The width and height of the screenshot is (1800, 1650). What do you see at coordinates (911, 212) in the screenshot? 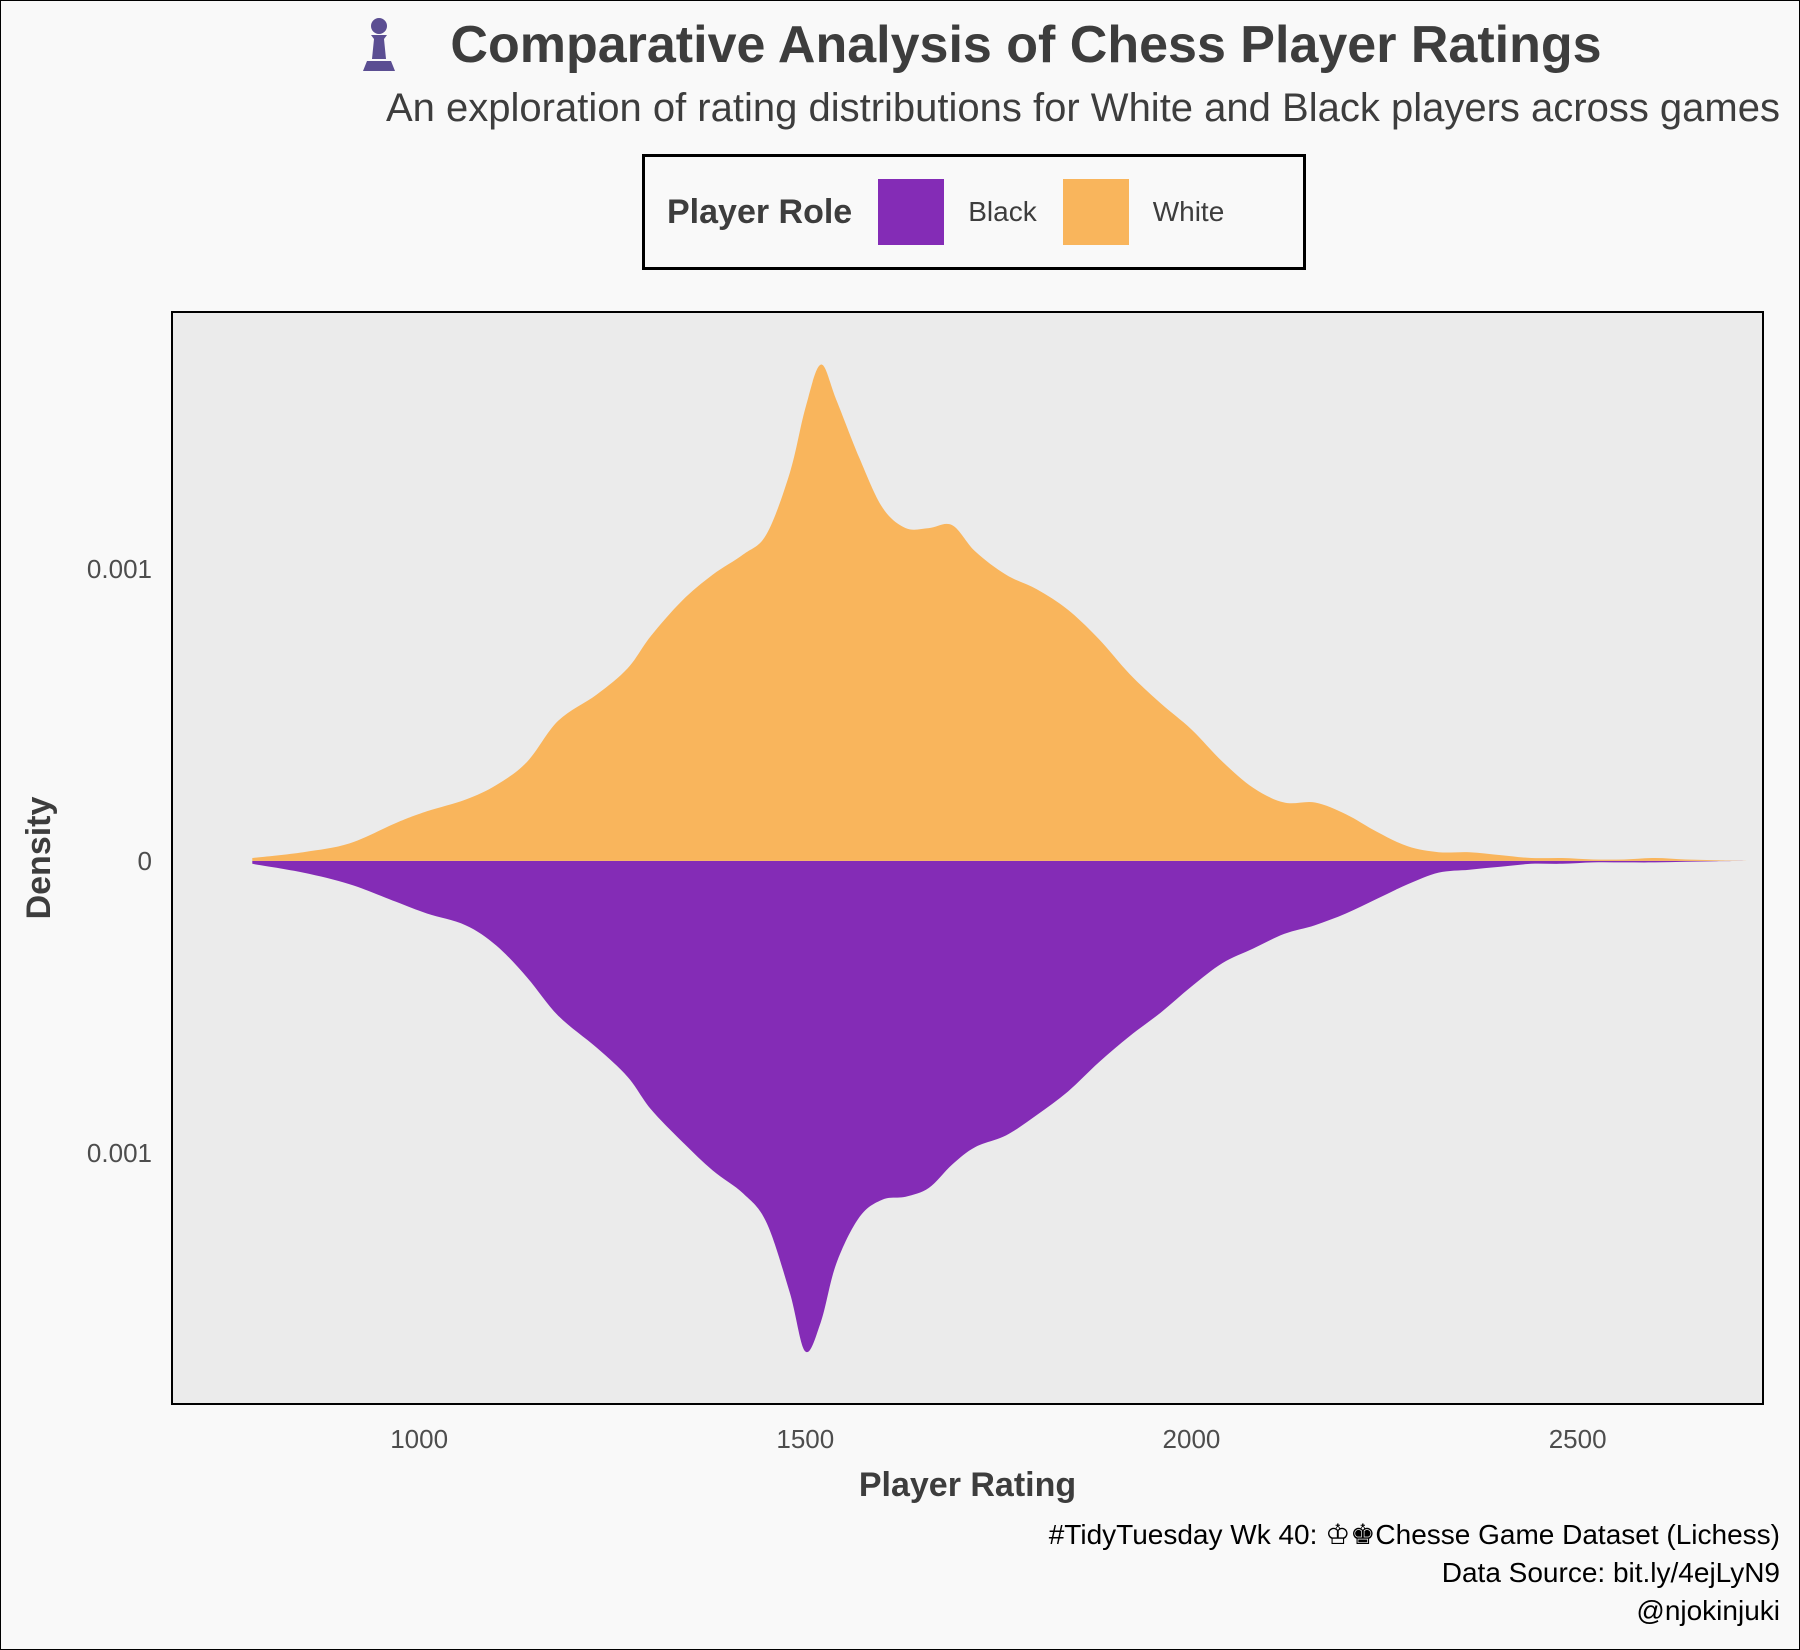
I see `legend-key-black` at bounding box center [911, 212].